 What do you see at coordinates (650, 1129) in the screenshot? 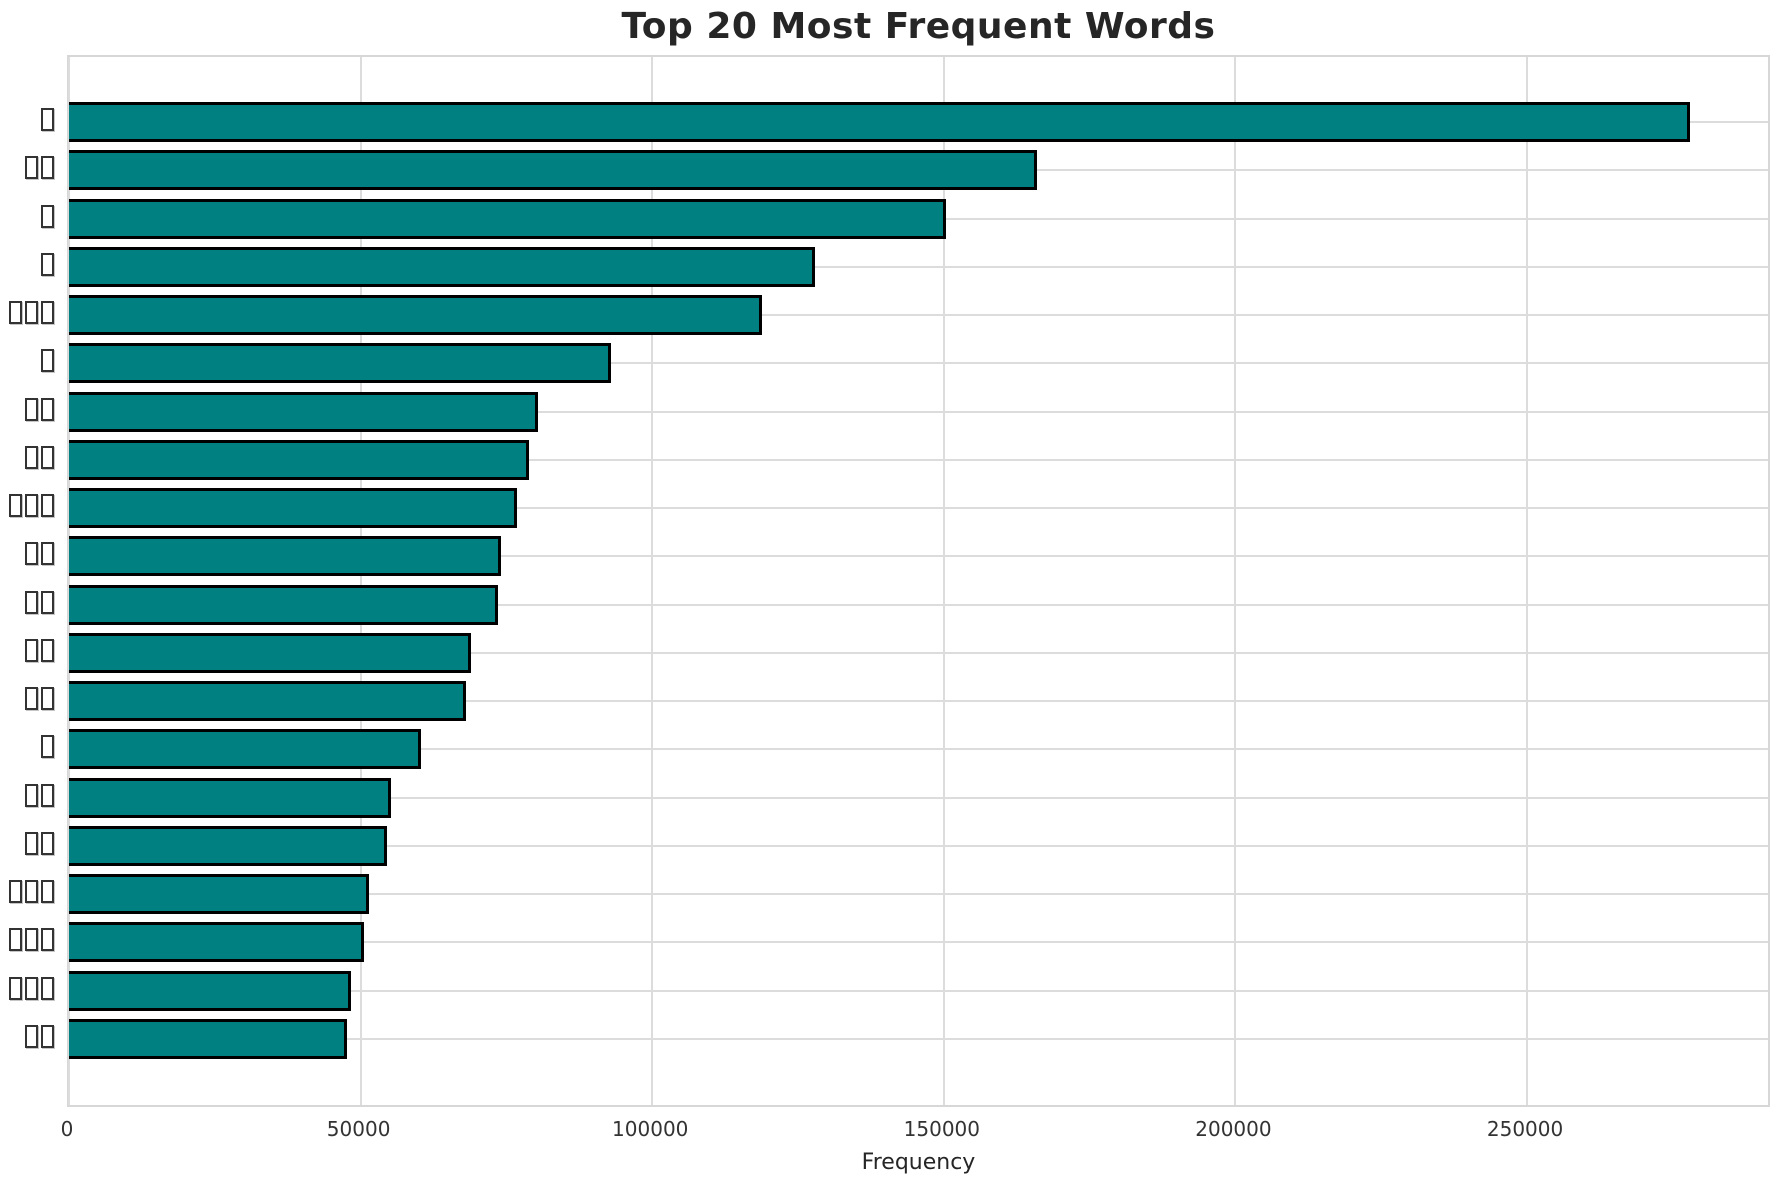
I see `x-tick-label: 100000` at bounding box center [650, 1129].